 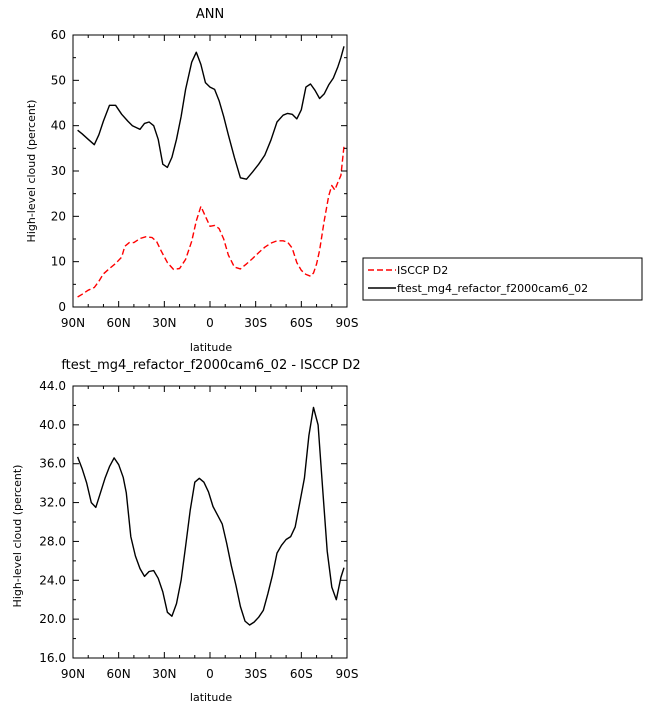 I want to click on y-tick-label: 50, so click(x=58, y=80).